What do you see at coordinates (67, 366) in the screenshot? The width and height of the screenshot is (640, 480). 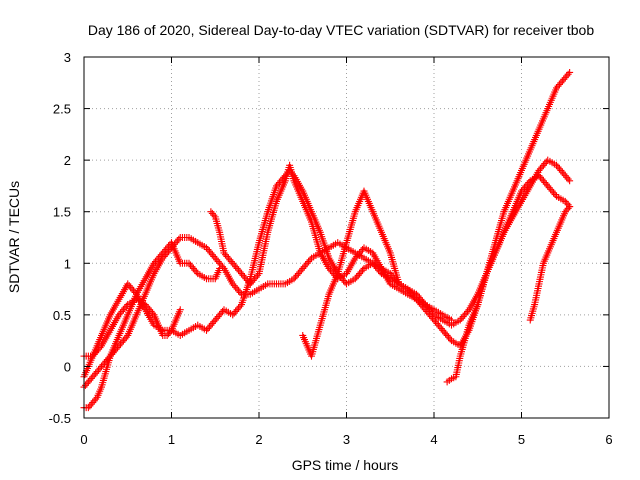 I see `y-tick-label: 0` at bounding box center [67, 366].